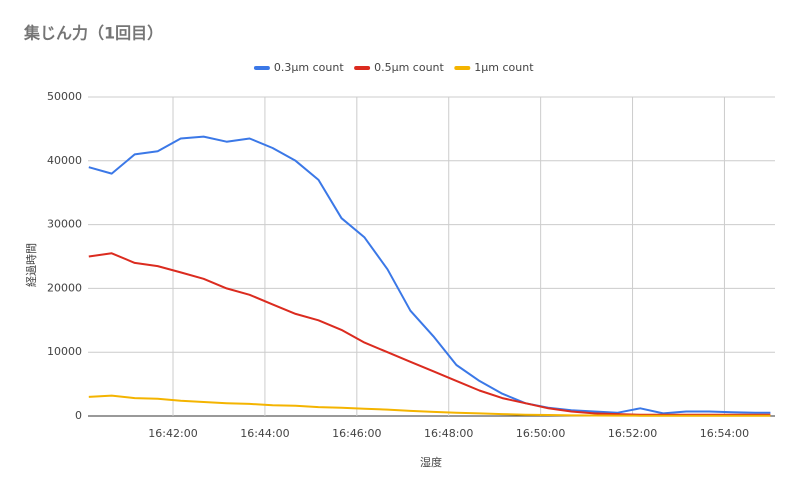 The height and width of the screenshot is (493, 800). What do you see at coordinates (540, 433) in the screenshot?
I see `x-tick-label: 16:50:00` at bounding box center [540, 433].